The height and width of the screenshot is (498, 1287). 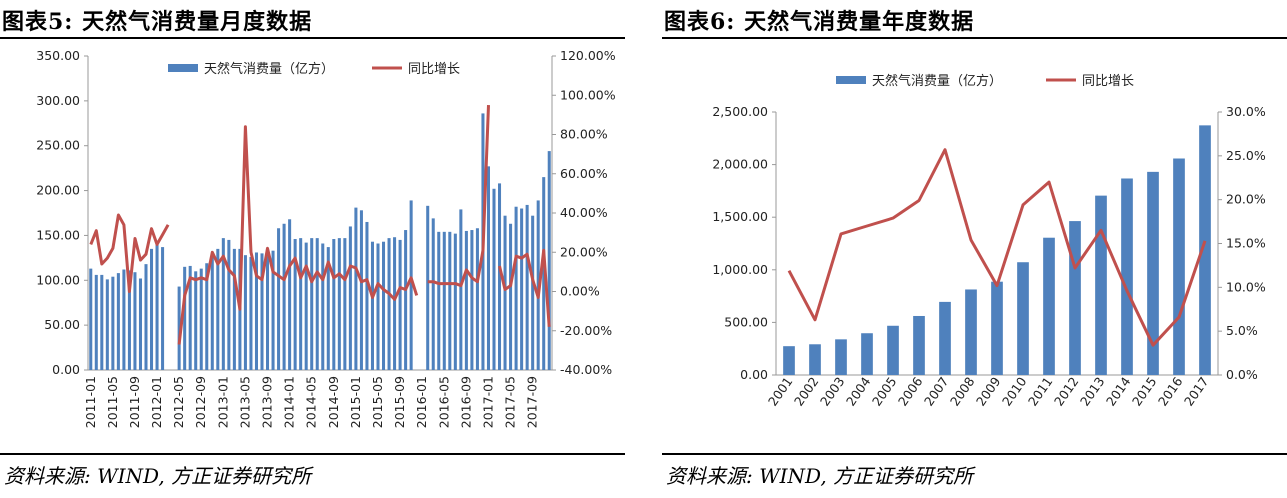 What do you see at coordinates (1242, 374) in the screenshot?
I see `right-tick-label: 0.0%` at bounding box center [1242, 374].